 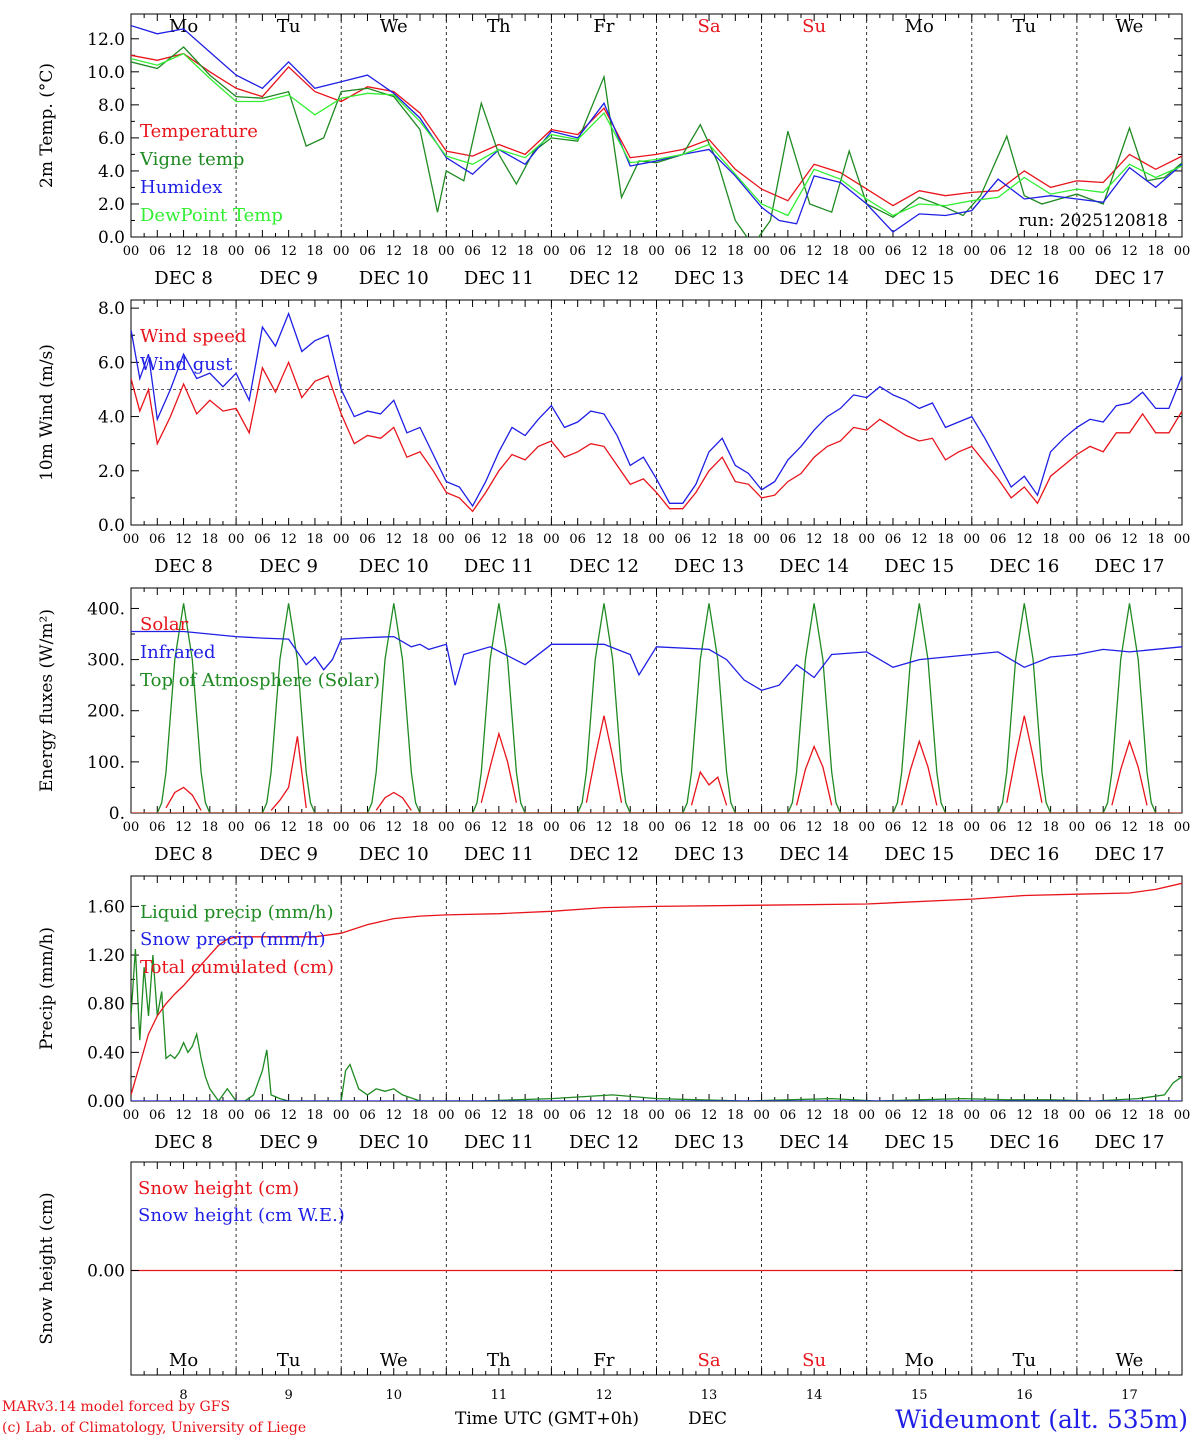 What do you see at coordinates (191, 159) in the screenshot?
I see `legend-label: Vigne temp` at bounding box center [191, 159].